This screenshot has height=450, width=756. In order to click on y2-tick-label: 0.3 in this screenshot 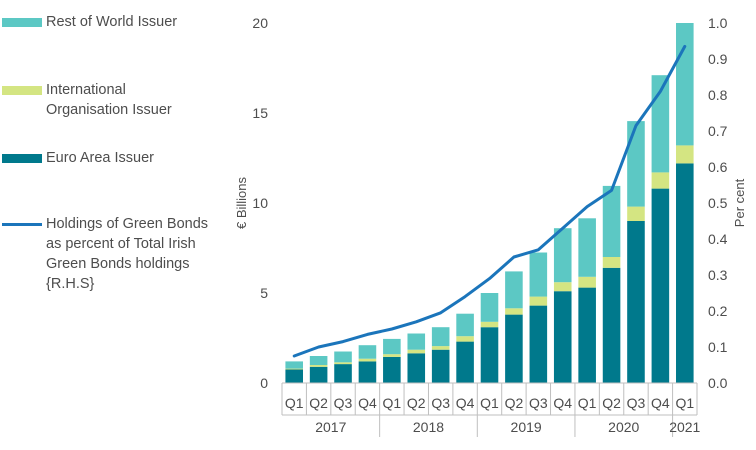, I will do `click(718, 275)`.